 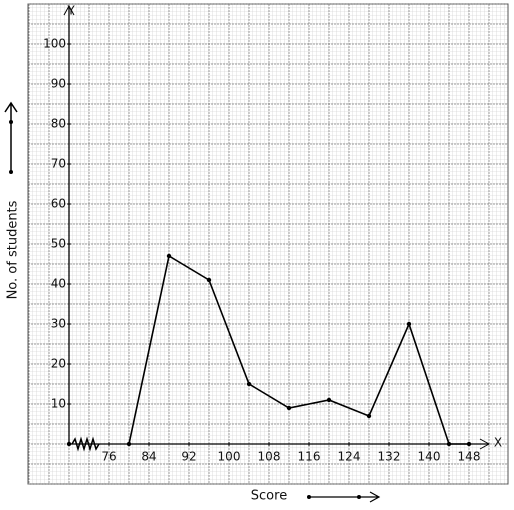 I want to click on x-tick-label: 92, so click(x=188, y=457).